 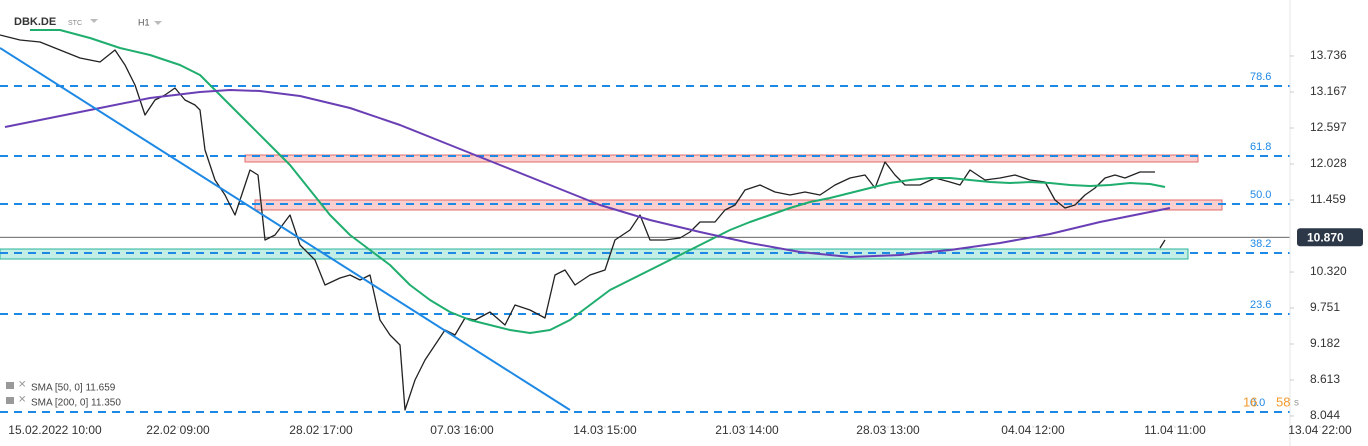 I want to click on timer-minutes: 16, so click(x=1250, y=401).